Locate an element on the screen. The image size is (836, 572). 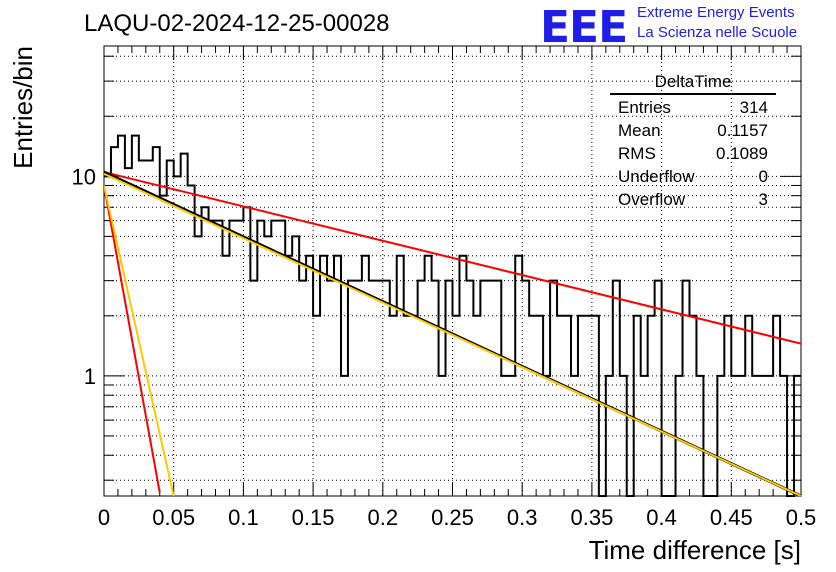
stats-row: Mean 0.1157 is located at coordinates (693, 130).